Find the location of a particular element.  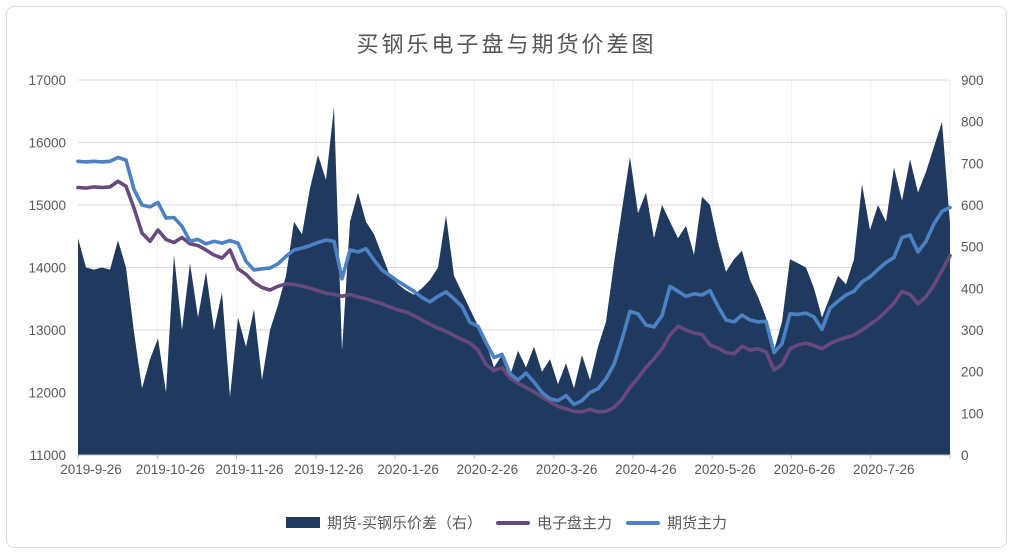

y-axis-right-tick-label: 600 is located at coordinates (972, 205).